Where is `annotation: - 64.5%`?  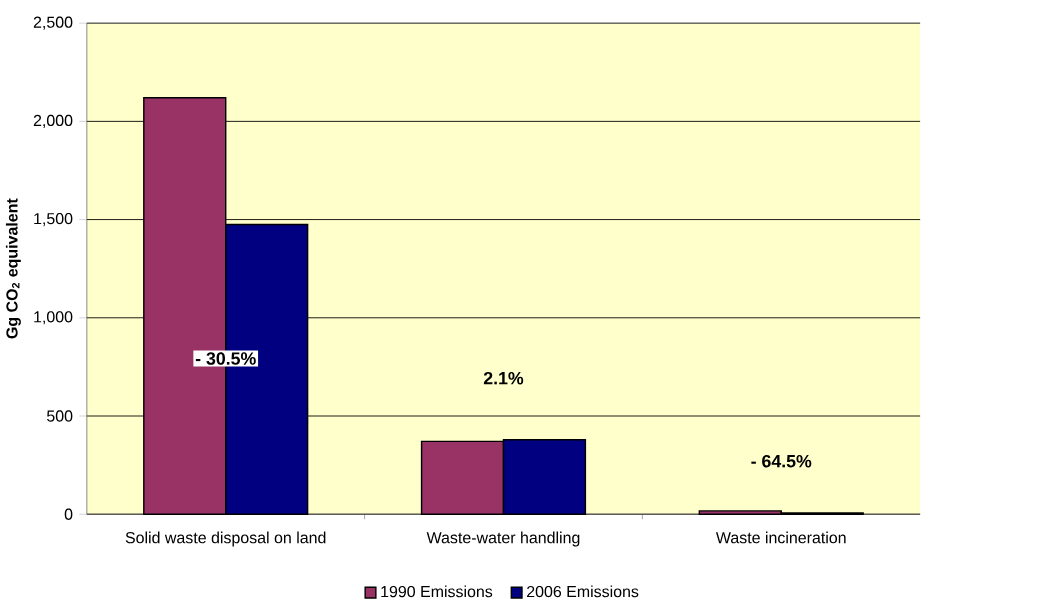 annotation: - 64.5% is located at coordinates (781, 461).